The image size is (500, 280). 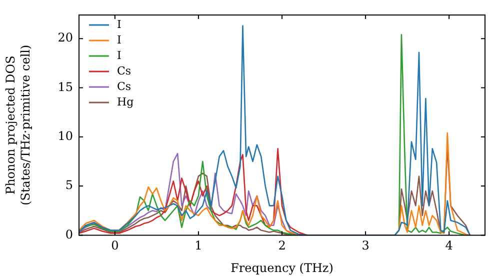 What do you see at coordinates (282, 267) in the screenshot?
I see `x-axis-title: Frequency (THz)` at bounding box center [282, 267].